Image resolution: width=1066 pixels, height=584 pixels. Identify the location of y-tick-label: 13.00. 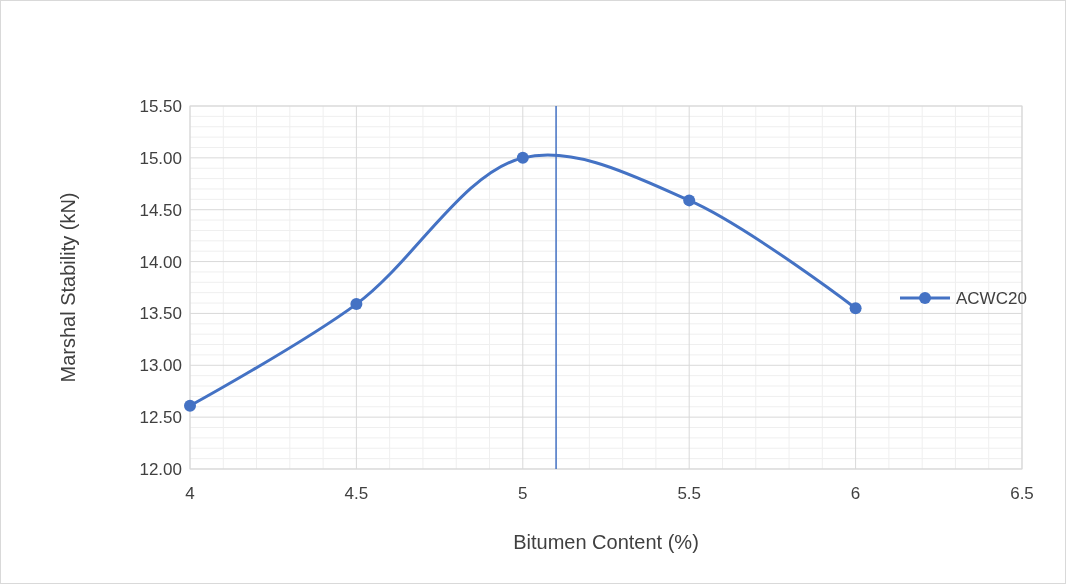
(160, 366).